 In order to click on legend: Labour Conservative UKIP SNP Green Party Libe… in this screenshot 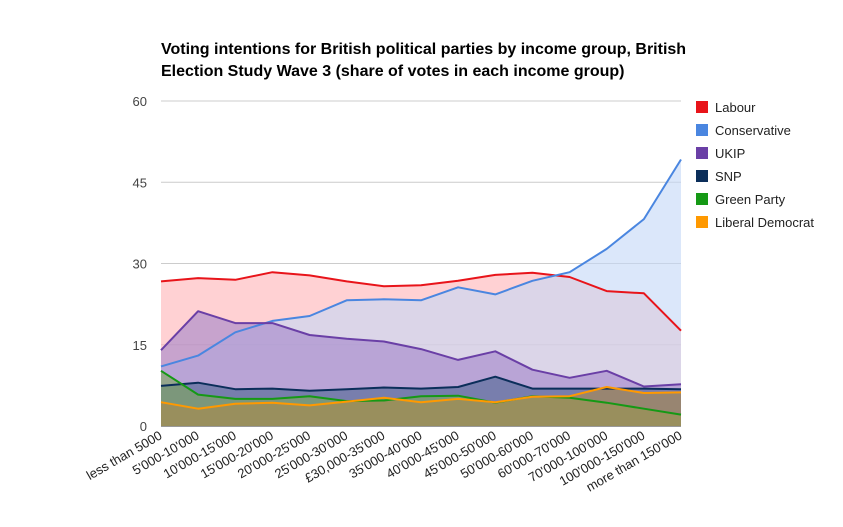, I will do `click(755, 165)`.